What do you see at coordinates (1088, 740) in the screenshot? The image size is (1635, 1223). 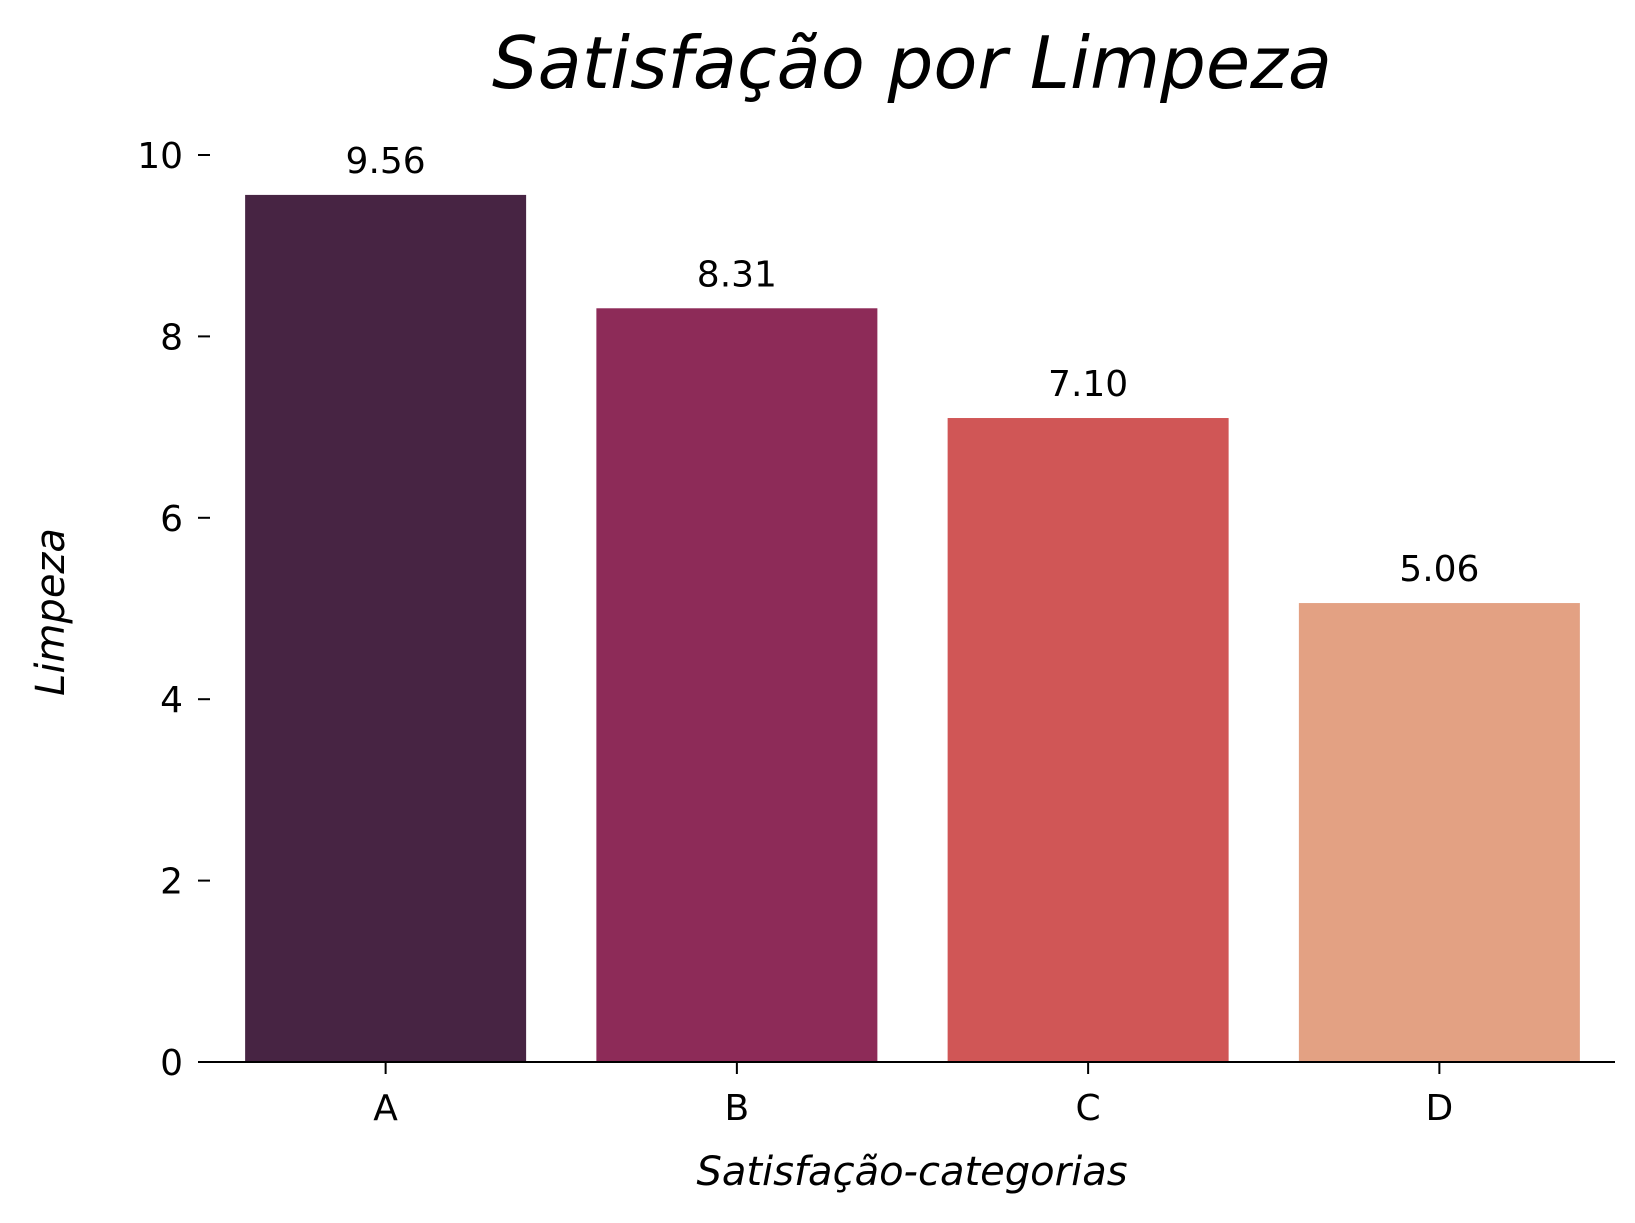 I see `bar-c` at bounding box center [1088, 740].